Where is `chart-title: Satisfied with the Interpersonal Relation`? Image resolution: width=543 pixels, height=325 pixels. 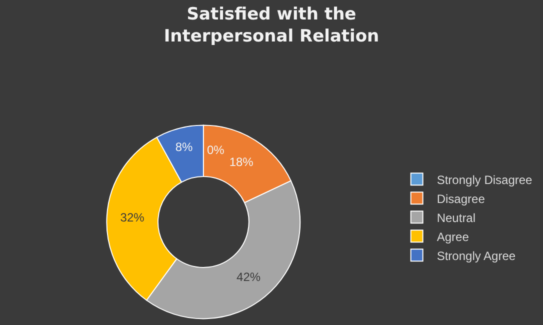
chart-title: Satisfied with the Interpersonal Relation is located at coordinates (272, 25).